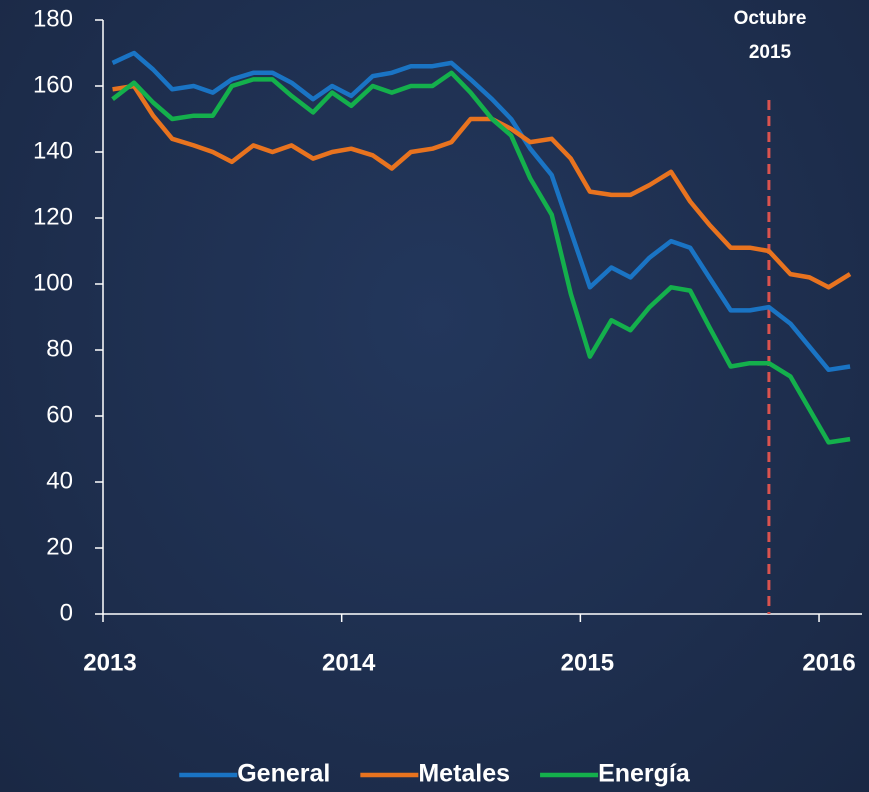 The width and height of the screenshot is (869, 792). I want to click on y-tick-label: 180, so click(53, 18).